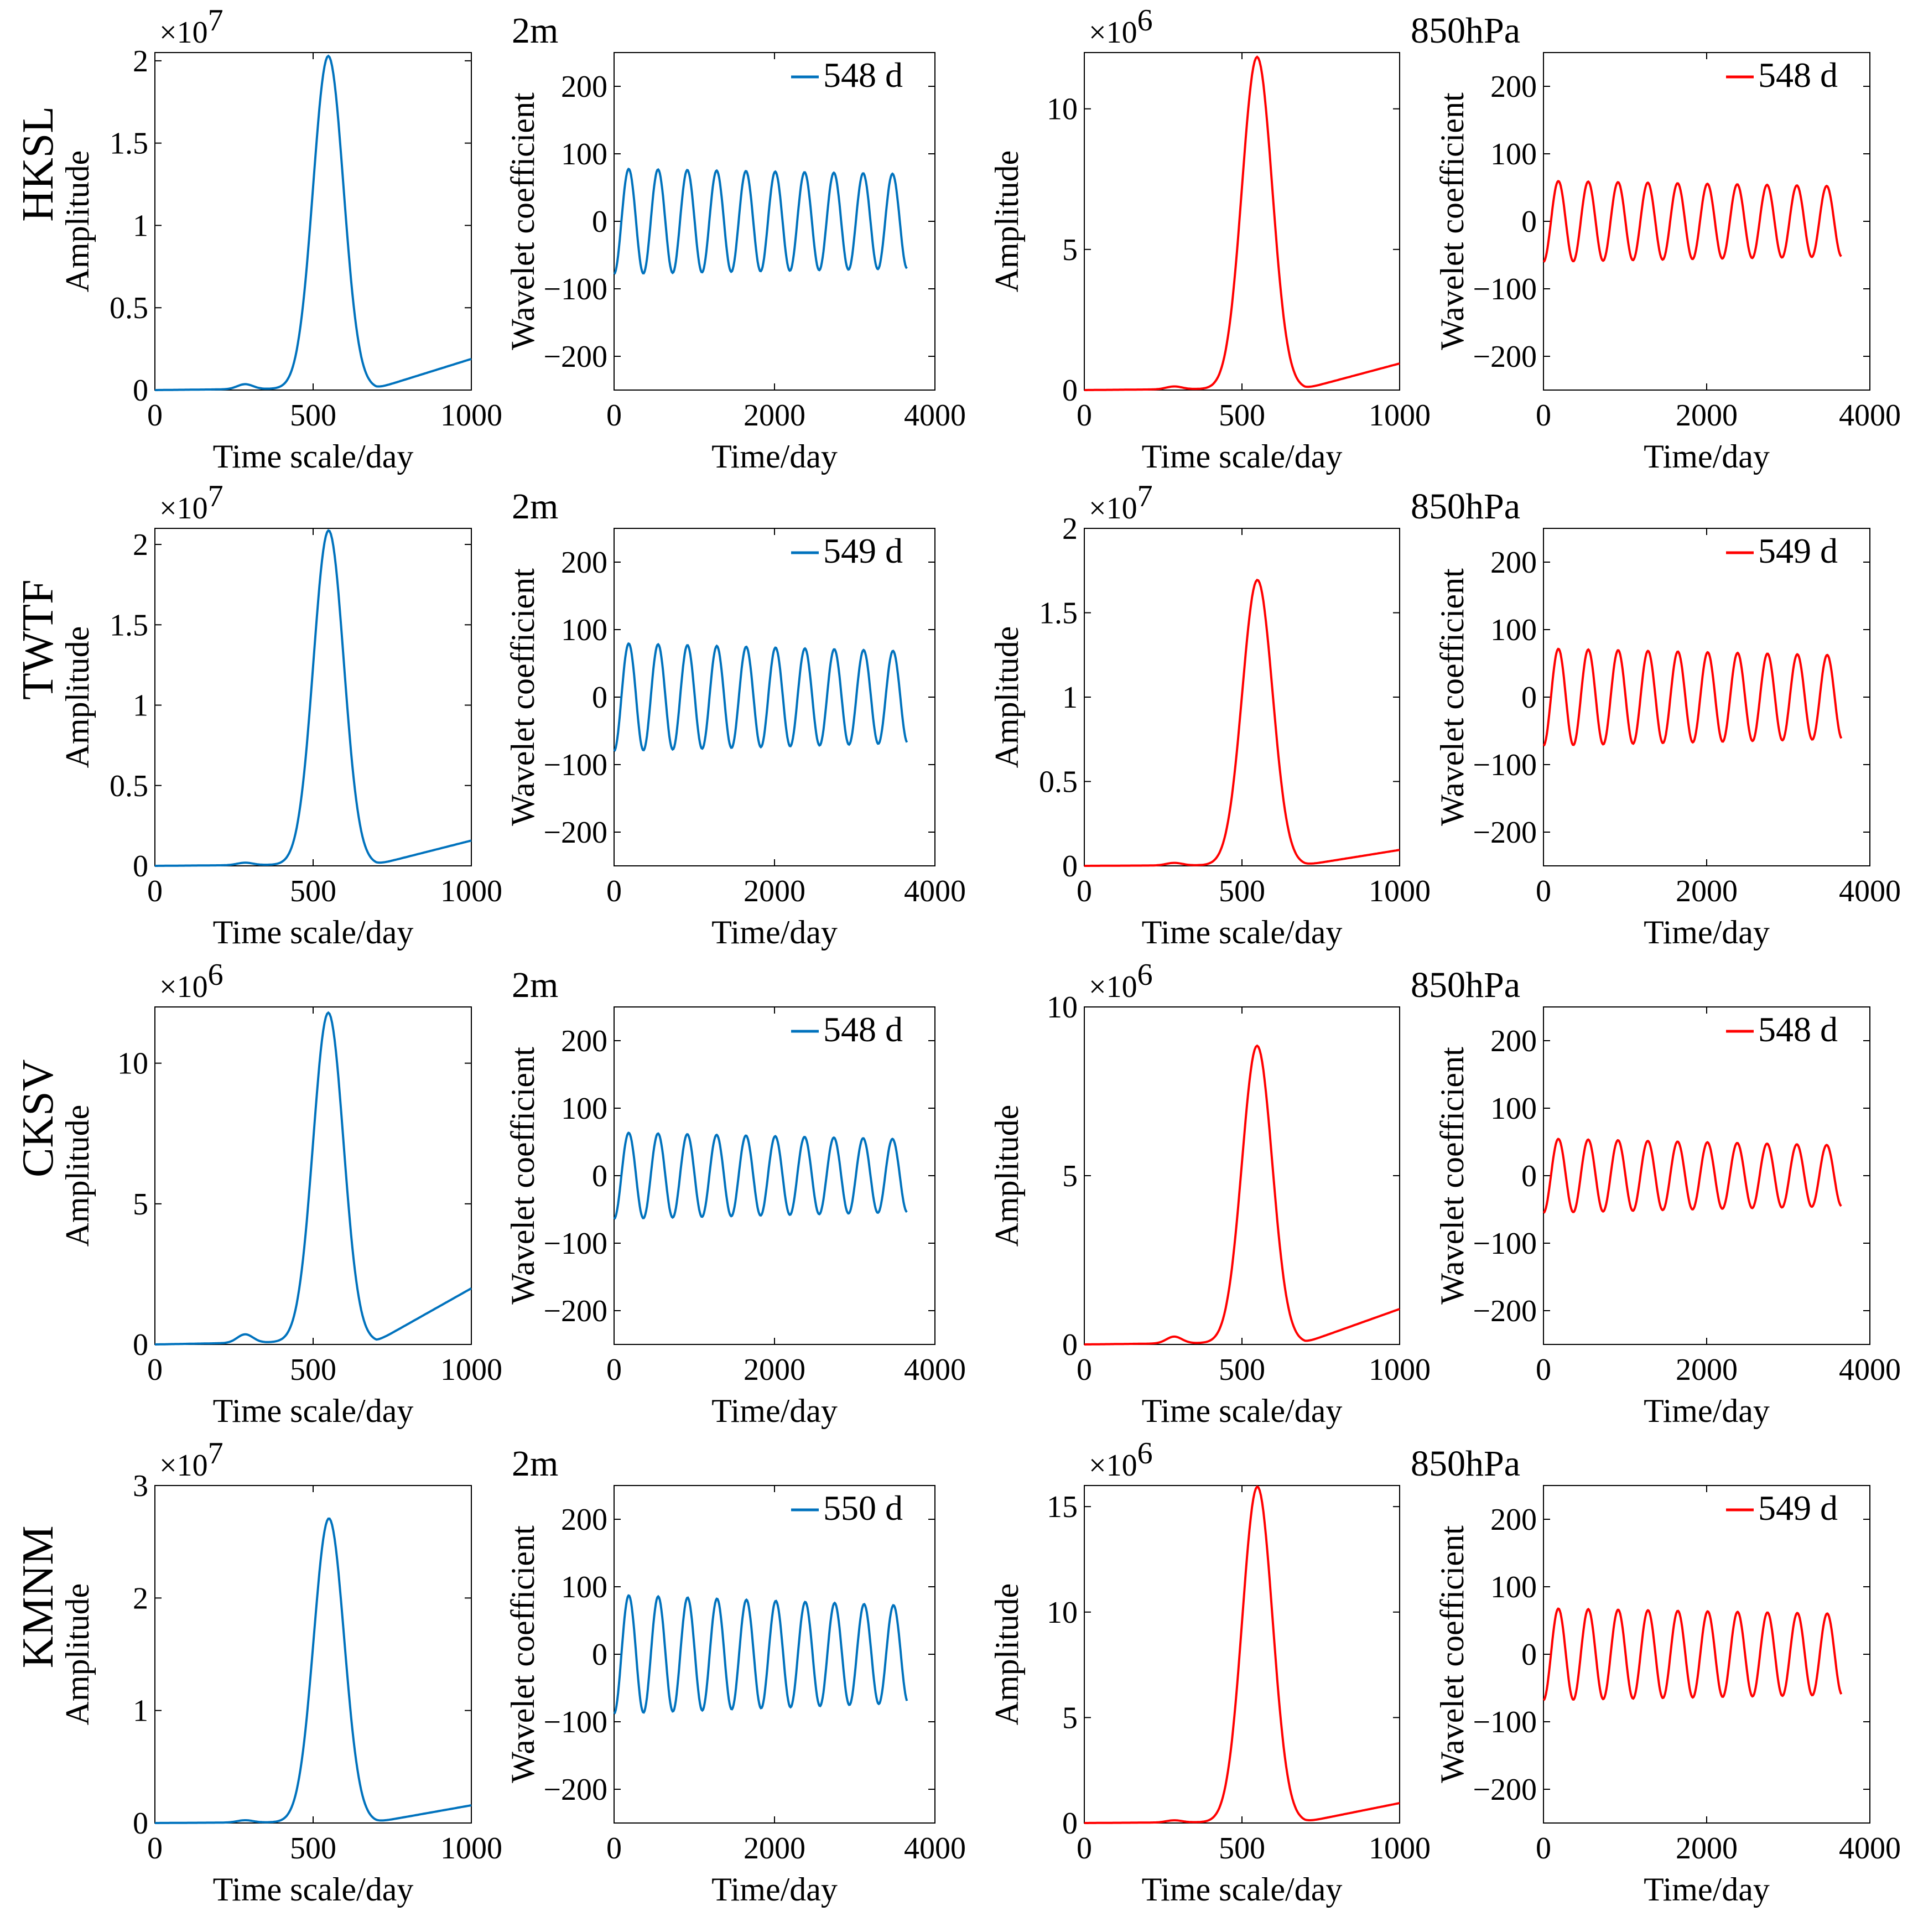 Image resolution: width=1918 pixels, height=1932 pixels. I want to click on y-tick-label: 1, so click(140, 226).